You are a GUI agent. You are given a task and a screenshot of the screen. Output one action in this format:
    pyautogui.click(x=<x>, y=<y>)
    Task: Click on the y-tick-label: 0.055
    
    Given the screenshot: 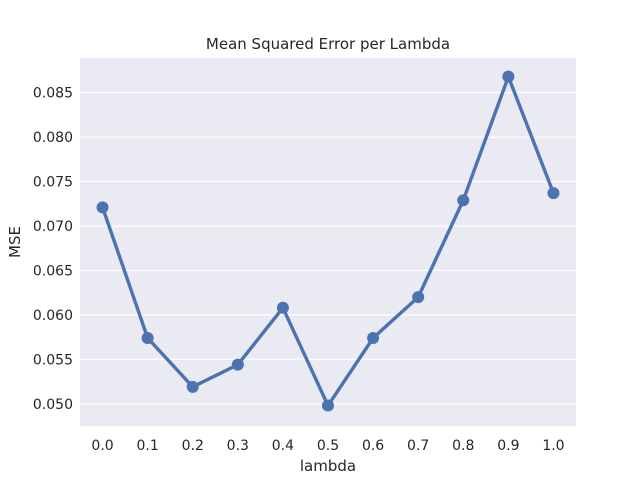 What is the action you would take?
    pyautogui.click(x=53, y=360)
    